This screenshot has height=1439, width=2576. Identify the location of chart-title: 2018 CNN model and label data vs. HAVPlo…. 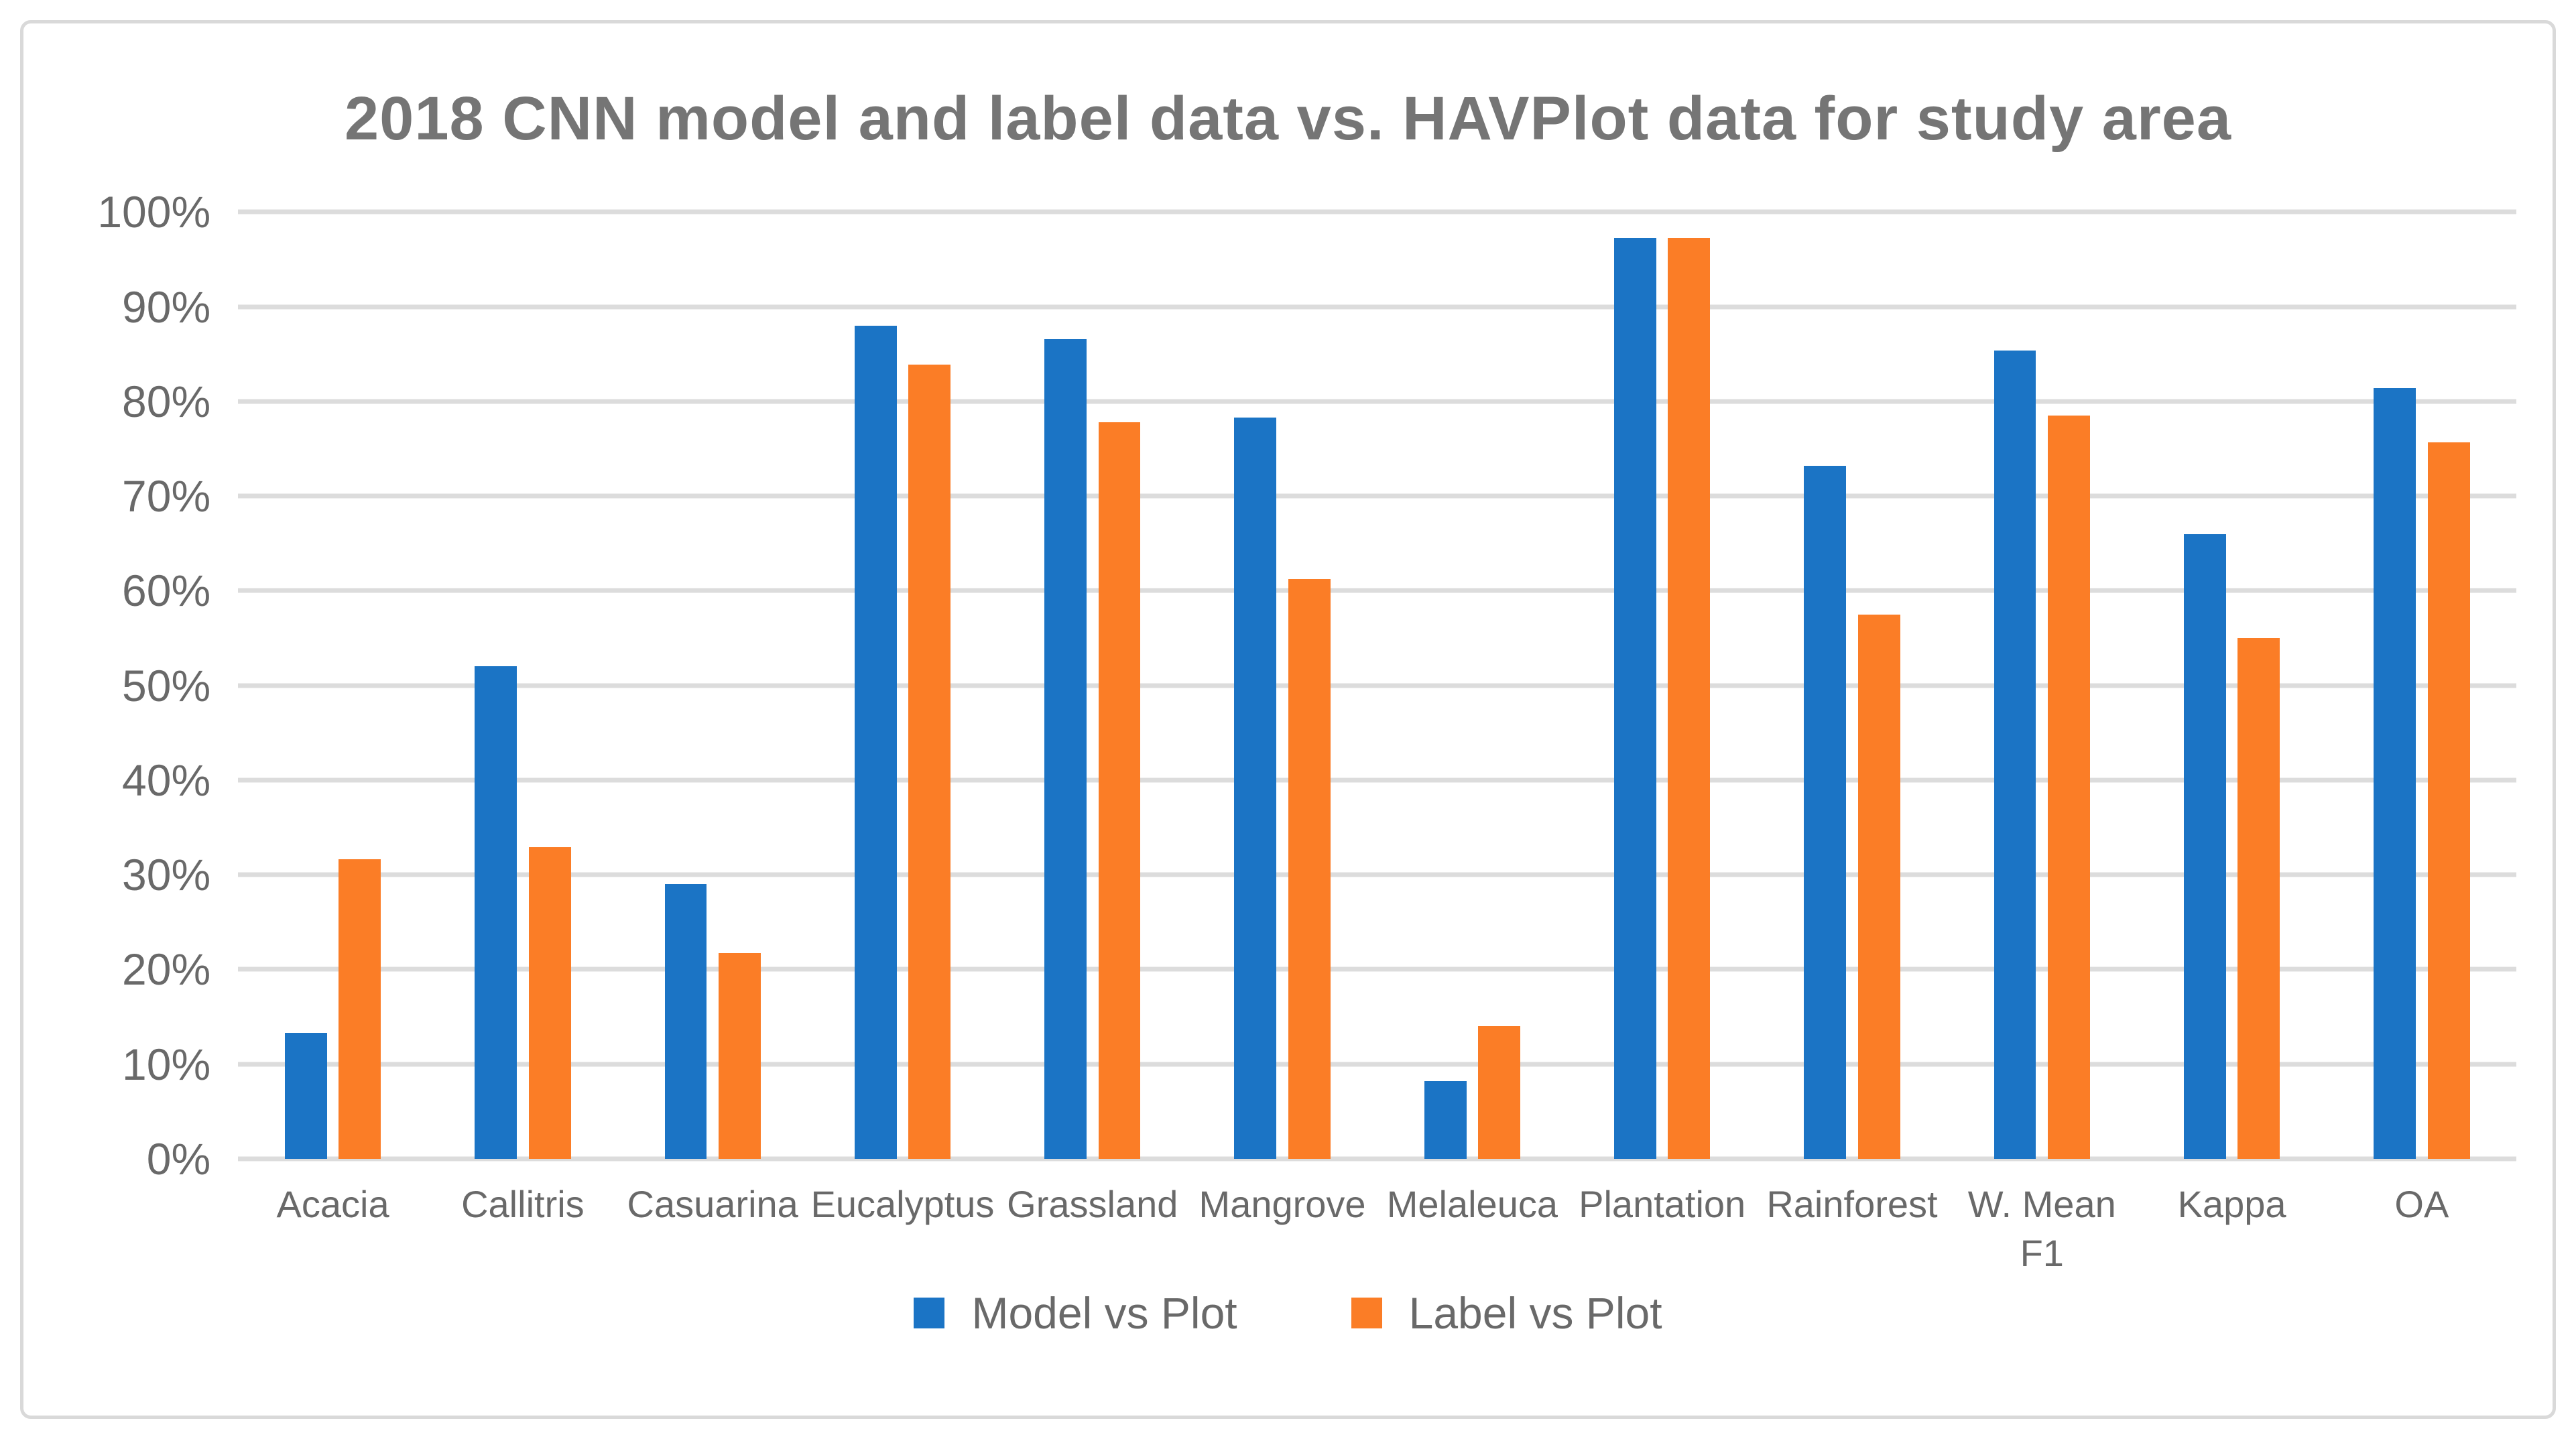
(1288, 118).